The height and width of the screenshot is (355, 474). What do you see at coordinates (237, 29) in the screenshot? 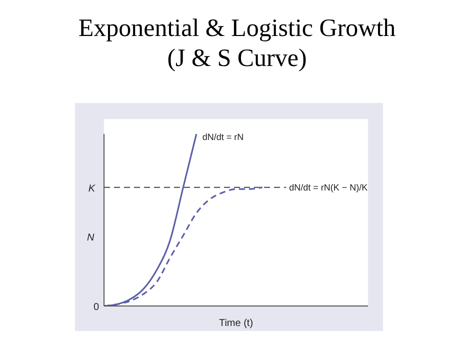
I see `chart-title: Exponential & Logistic Growth` at bounding box center [237, 29].